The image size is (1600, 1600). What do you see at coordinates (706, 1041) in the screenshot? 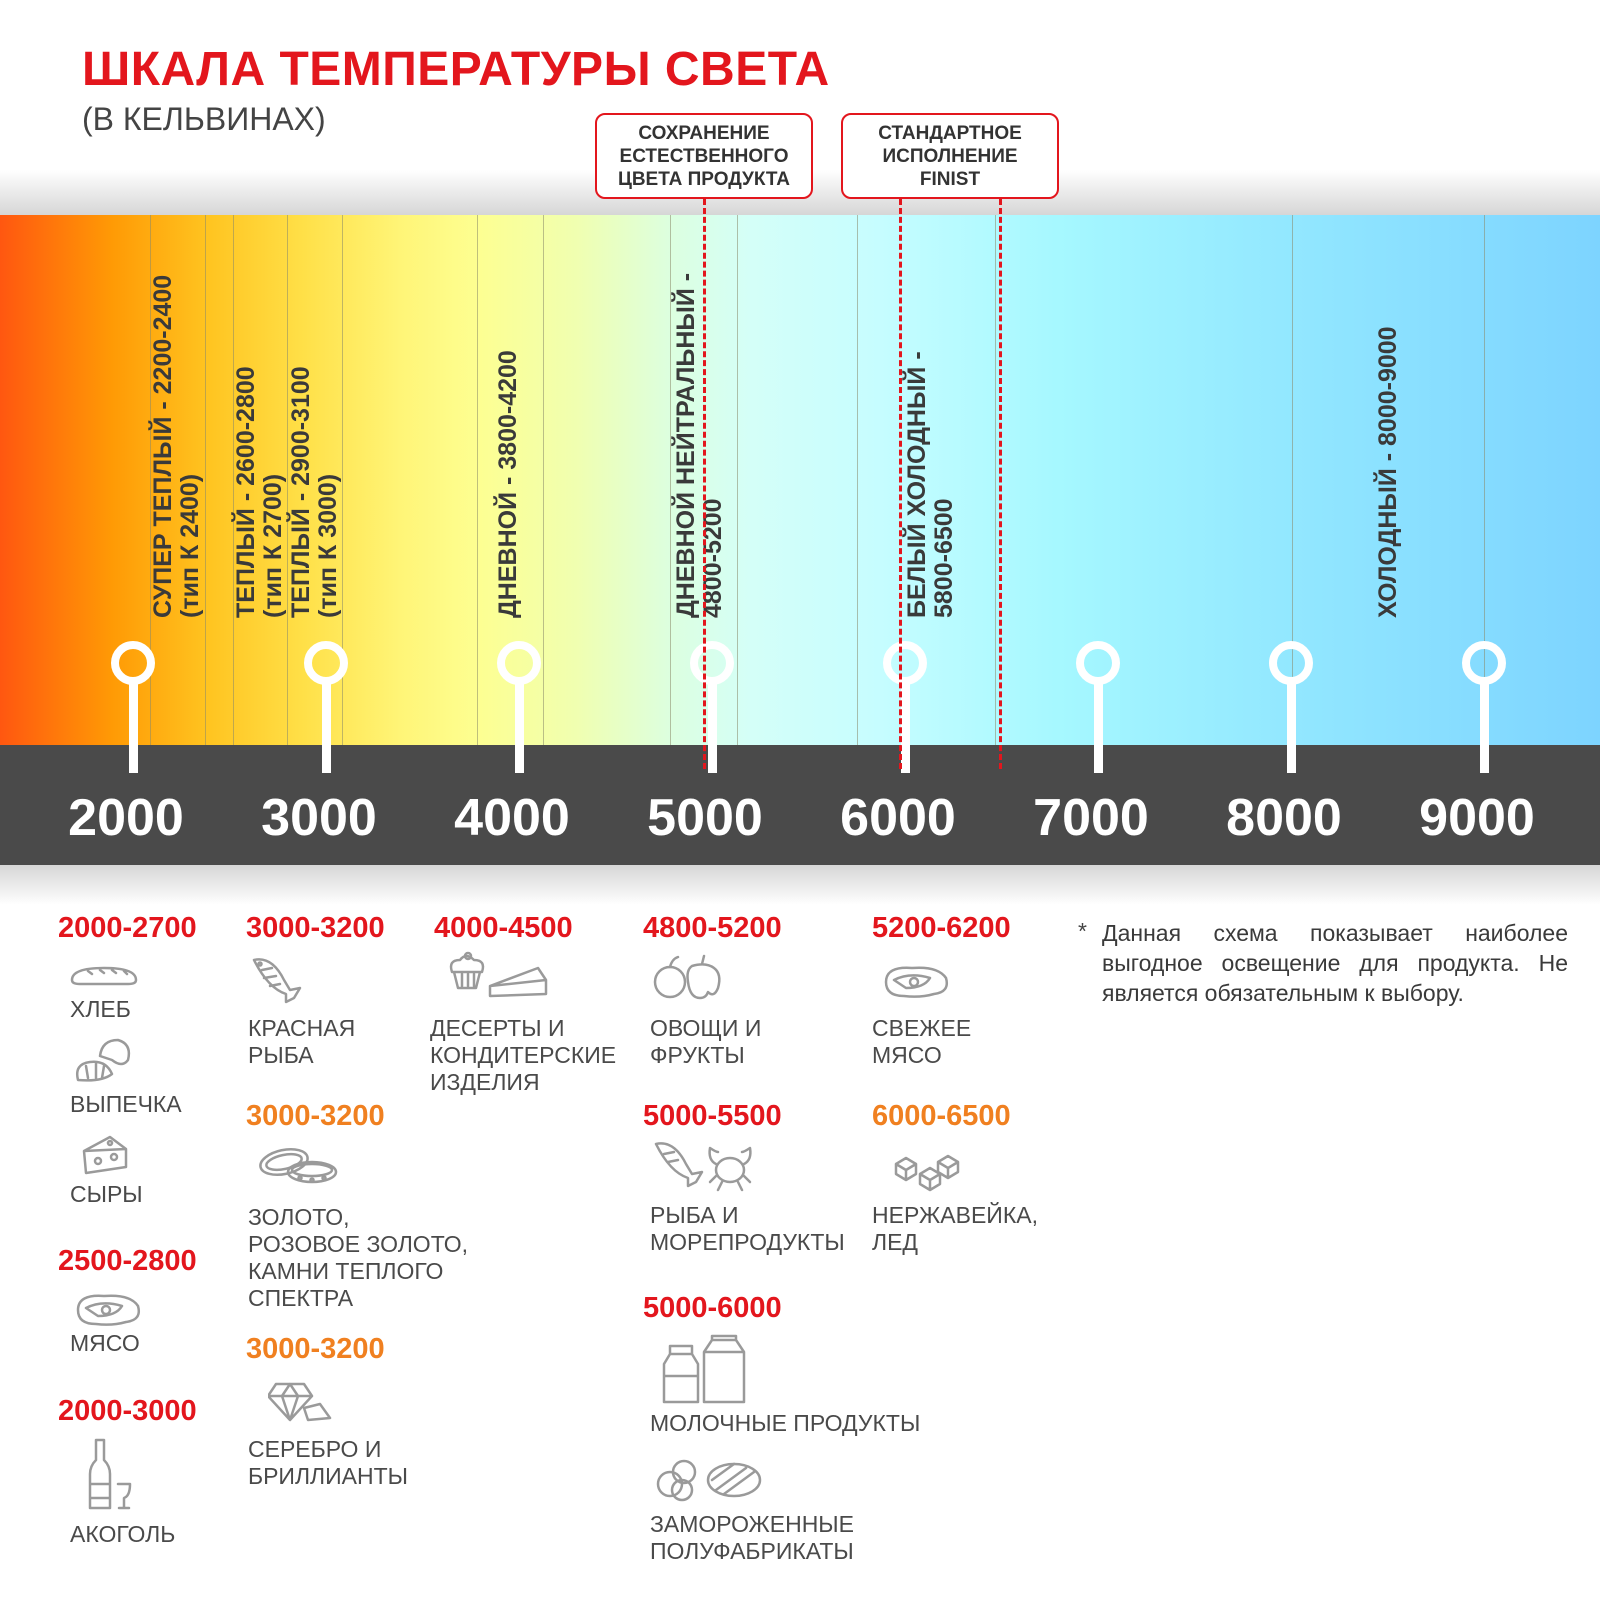
I see `product-label: ОВОЩИ И ФРУКТЫ` at bounding box center [706, 1041].